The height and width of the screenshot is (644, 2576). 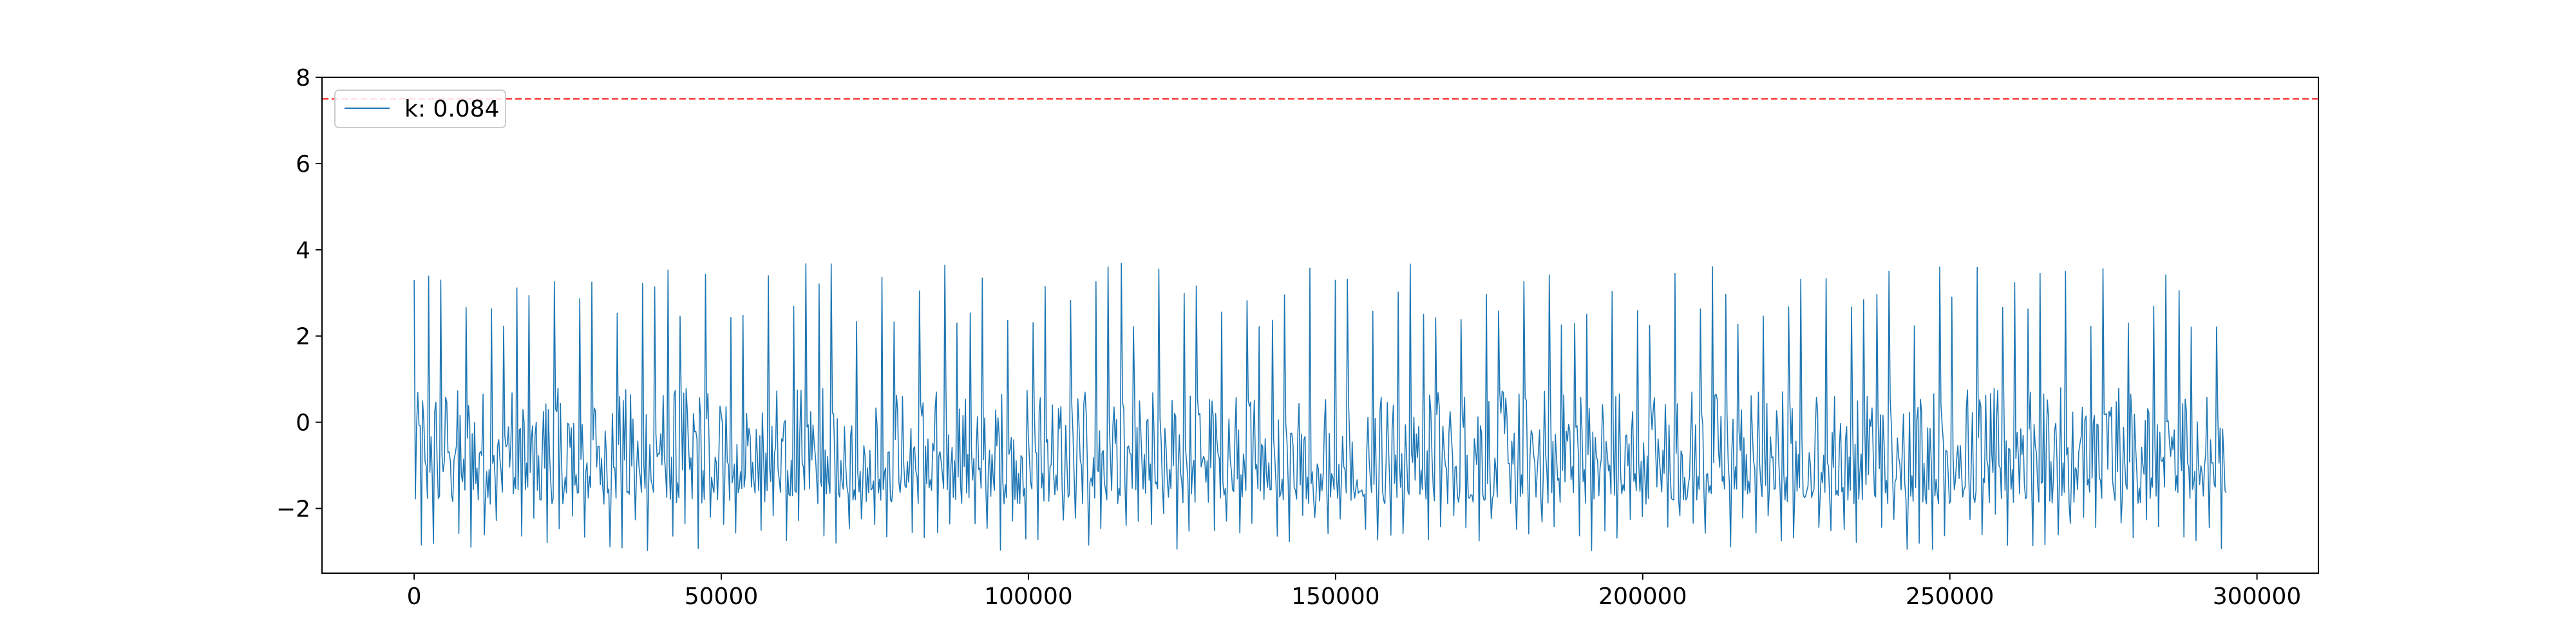 I want to click on x-tick-label: 150000, so click(x=1335, y=596).